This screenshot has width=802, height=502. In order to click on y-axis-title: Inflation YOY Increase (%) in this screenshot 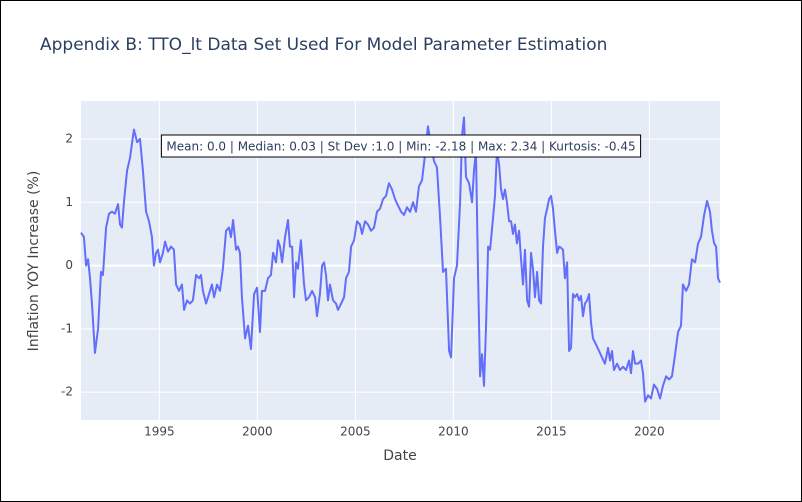, I will do `click(34, 261)`.